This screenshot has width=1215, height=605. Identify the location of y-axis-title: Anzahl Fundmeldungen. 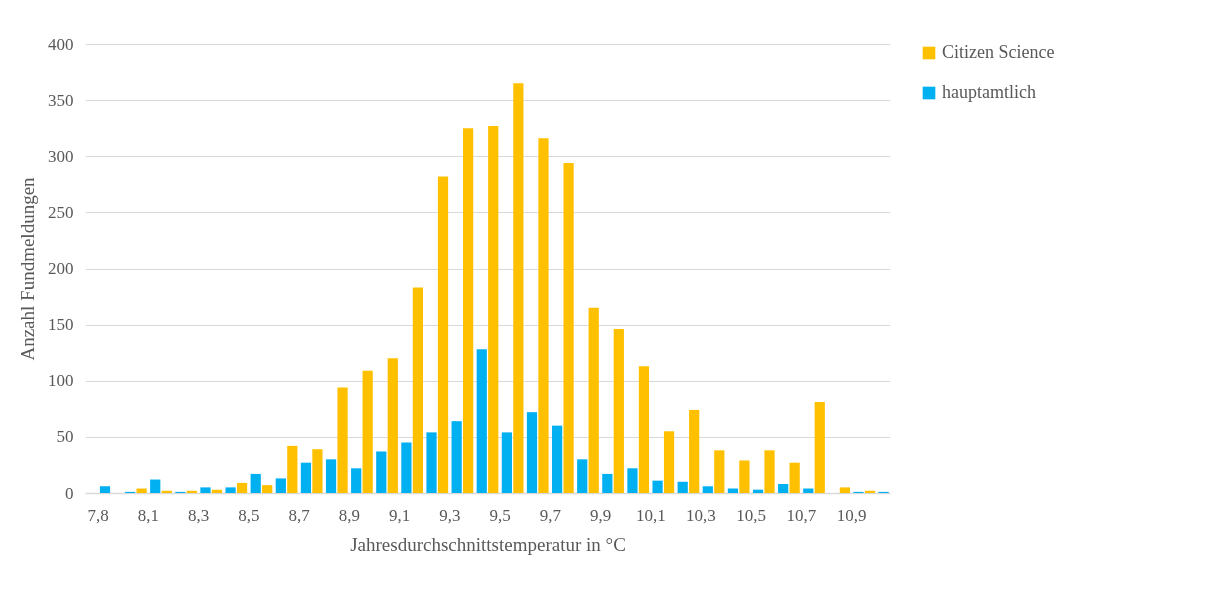
(27, 268).